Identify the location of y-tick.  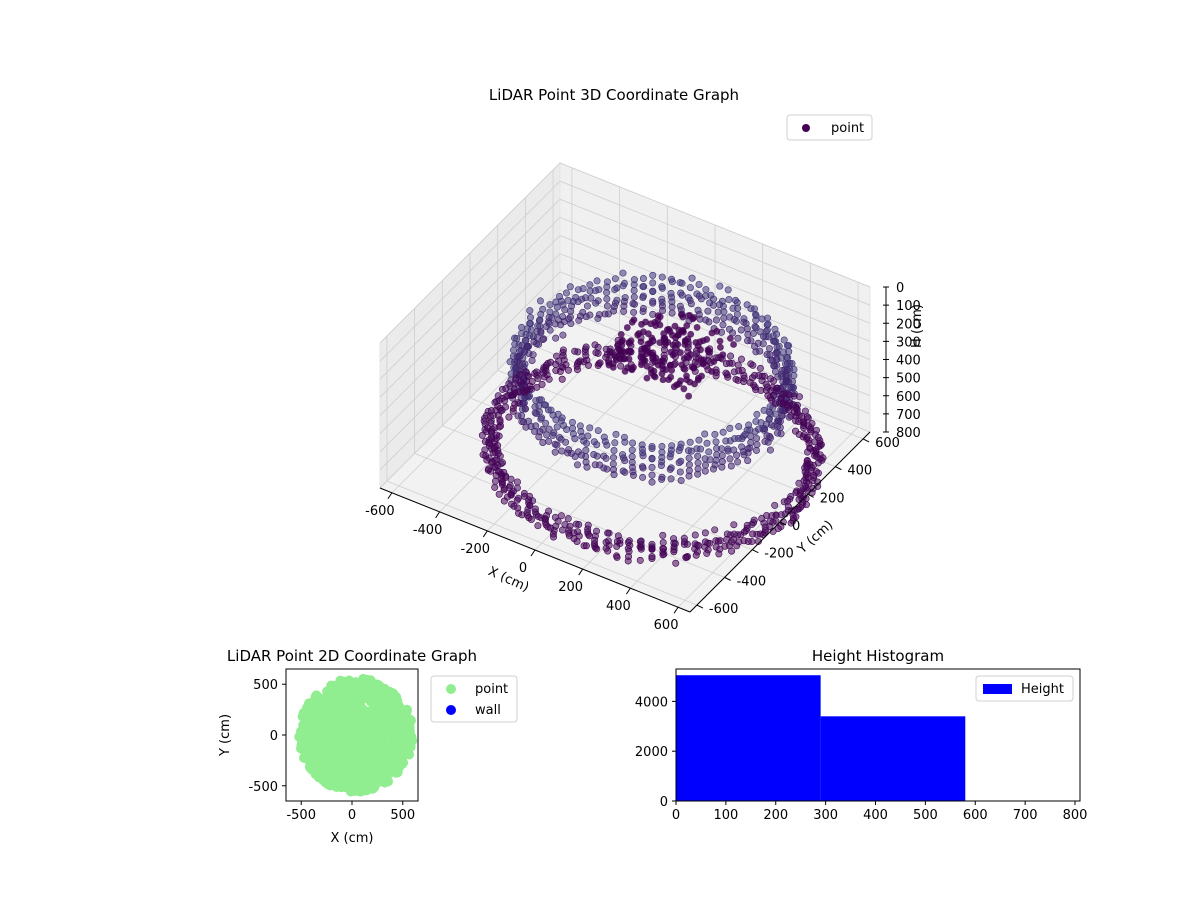
(866, 440).